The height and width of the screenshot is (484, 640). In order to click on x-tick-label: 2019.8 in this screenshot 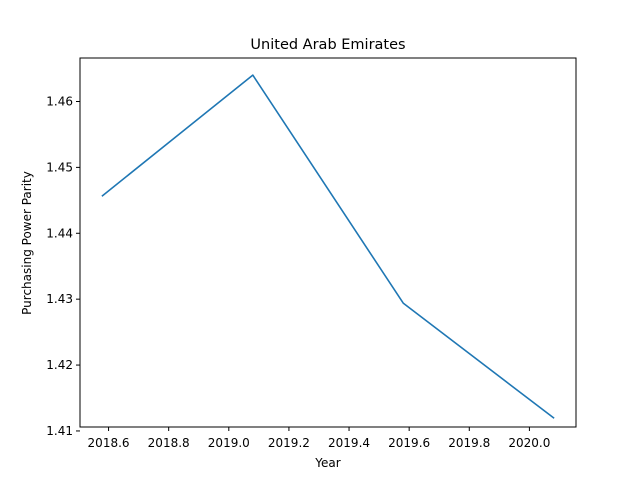, I will do `click(469, 443)`.